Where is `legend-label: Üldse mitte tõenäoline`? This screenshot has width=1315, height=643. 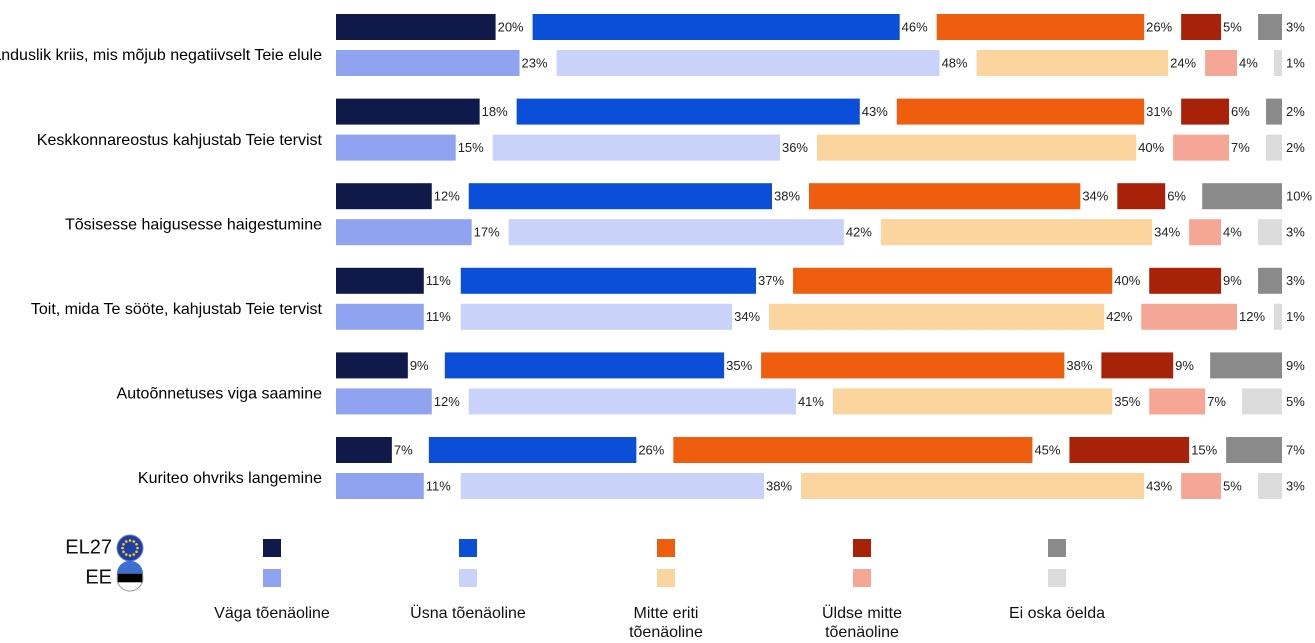 legend-label: Üldse mitte tõenäoline is located at coordinates (862, 622).